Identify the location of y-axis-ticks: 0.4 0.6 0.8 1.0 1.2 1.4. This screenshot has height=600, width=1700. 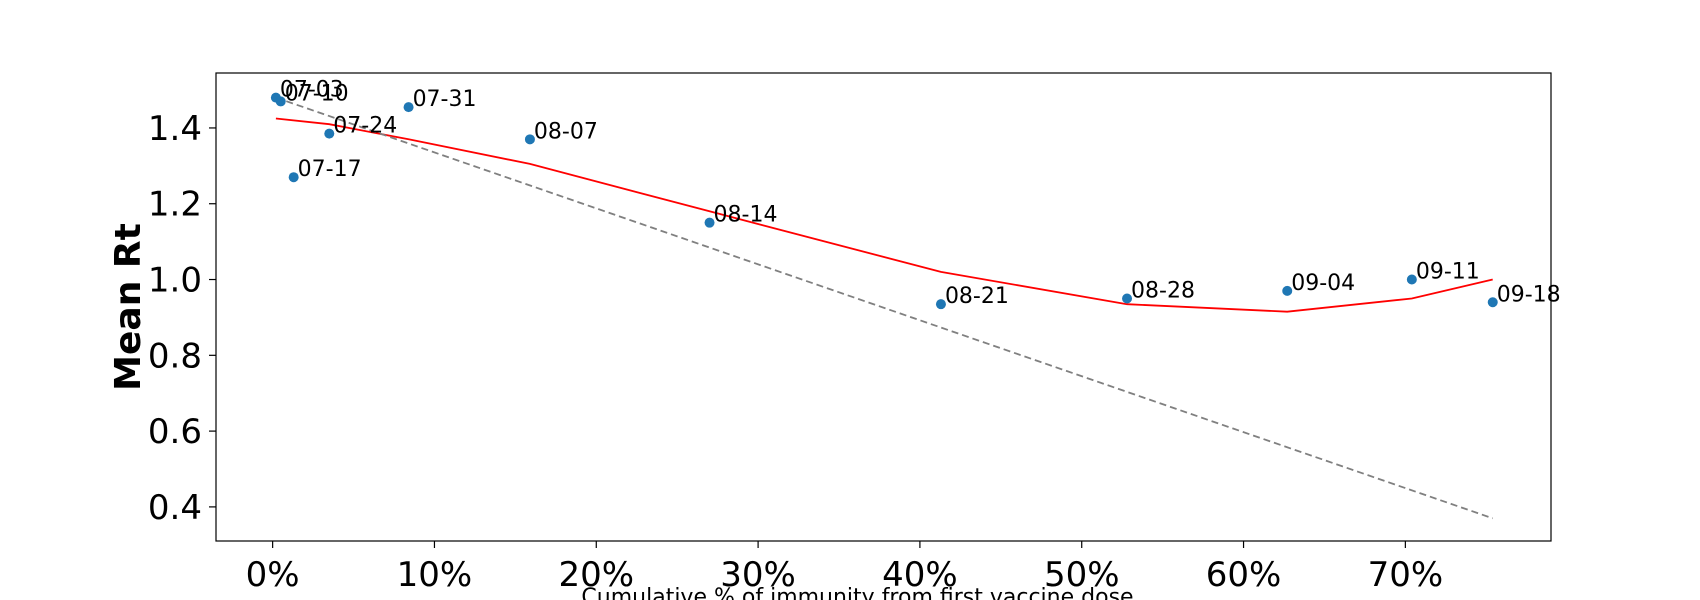
(182, 318).